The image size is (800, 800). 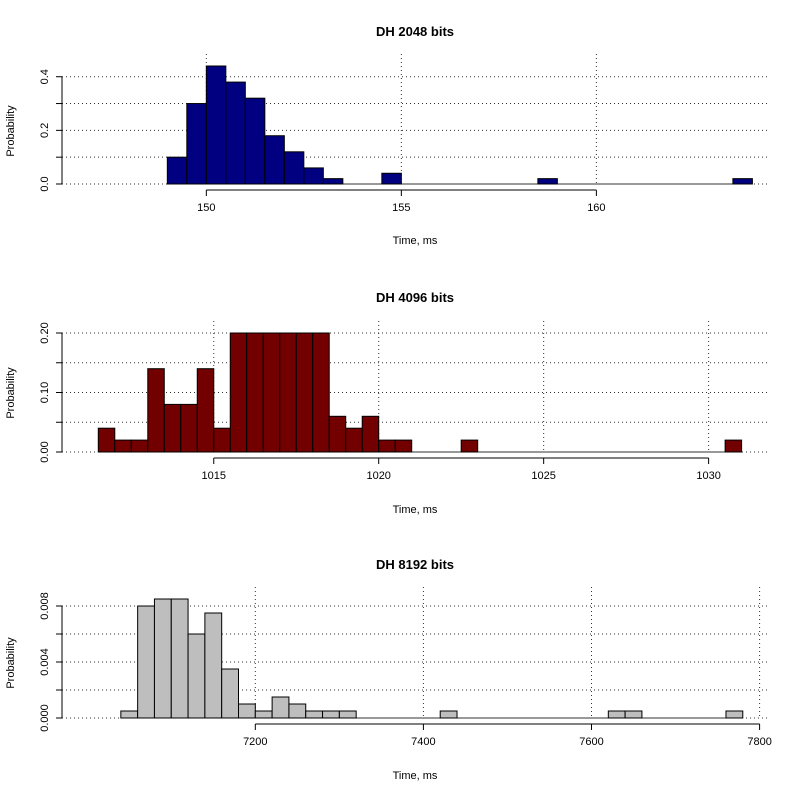 I want to click on x-tick-label: 160, so click(x=596, y=208).